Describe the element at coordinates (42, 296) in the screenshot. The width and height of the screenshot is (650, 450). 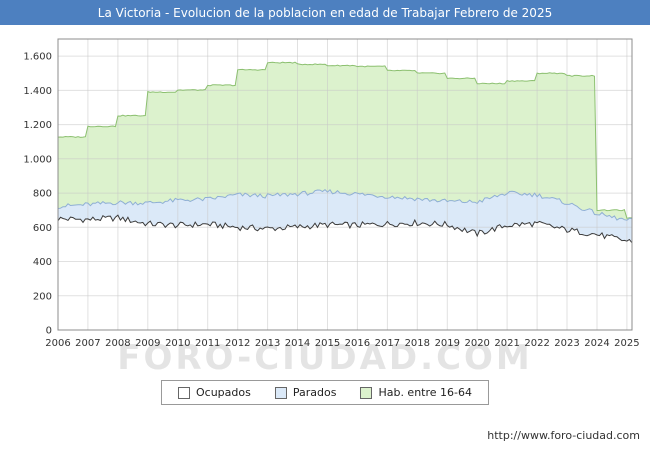
I see `svg-text: 200` at that location.